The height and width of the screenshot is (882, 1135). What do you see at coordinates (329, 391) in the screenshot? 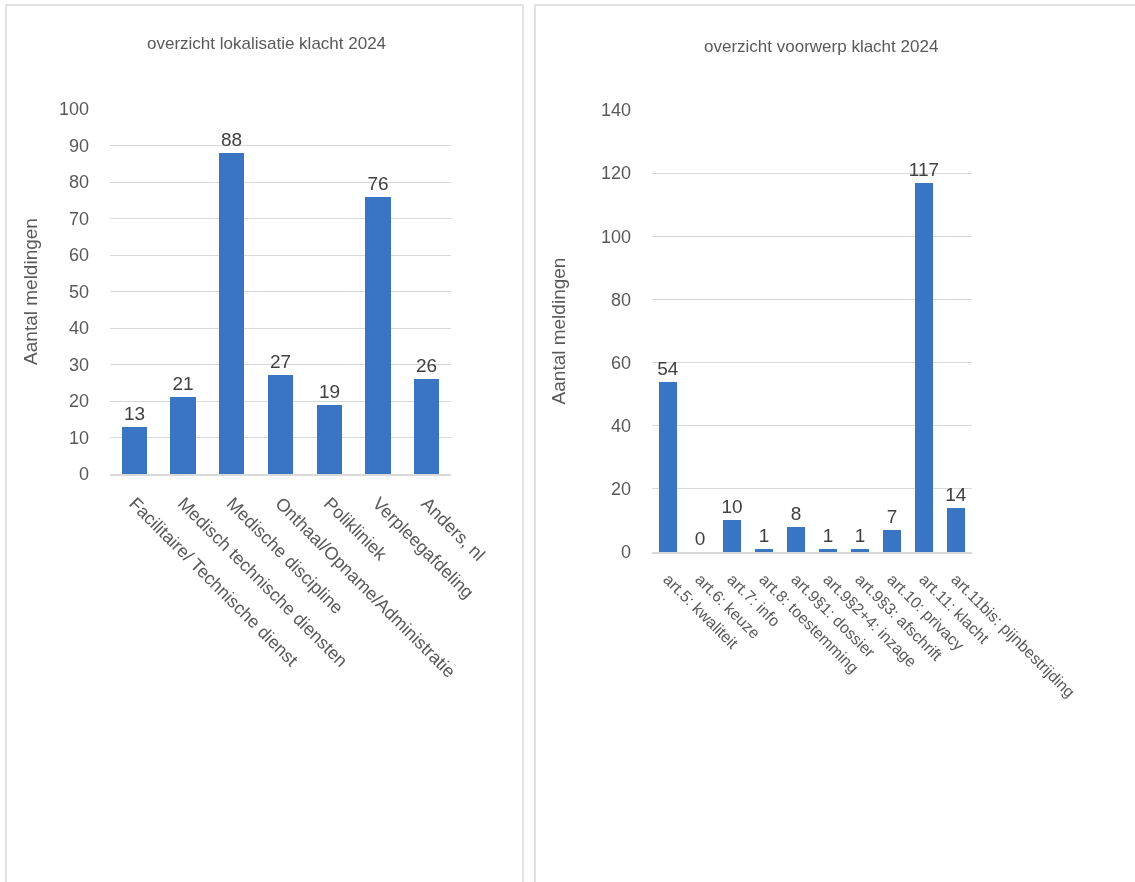
I see `data-label: 19` at bounding box center [329, 391].